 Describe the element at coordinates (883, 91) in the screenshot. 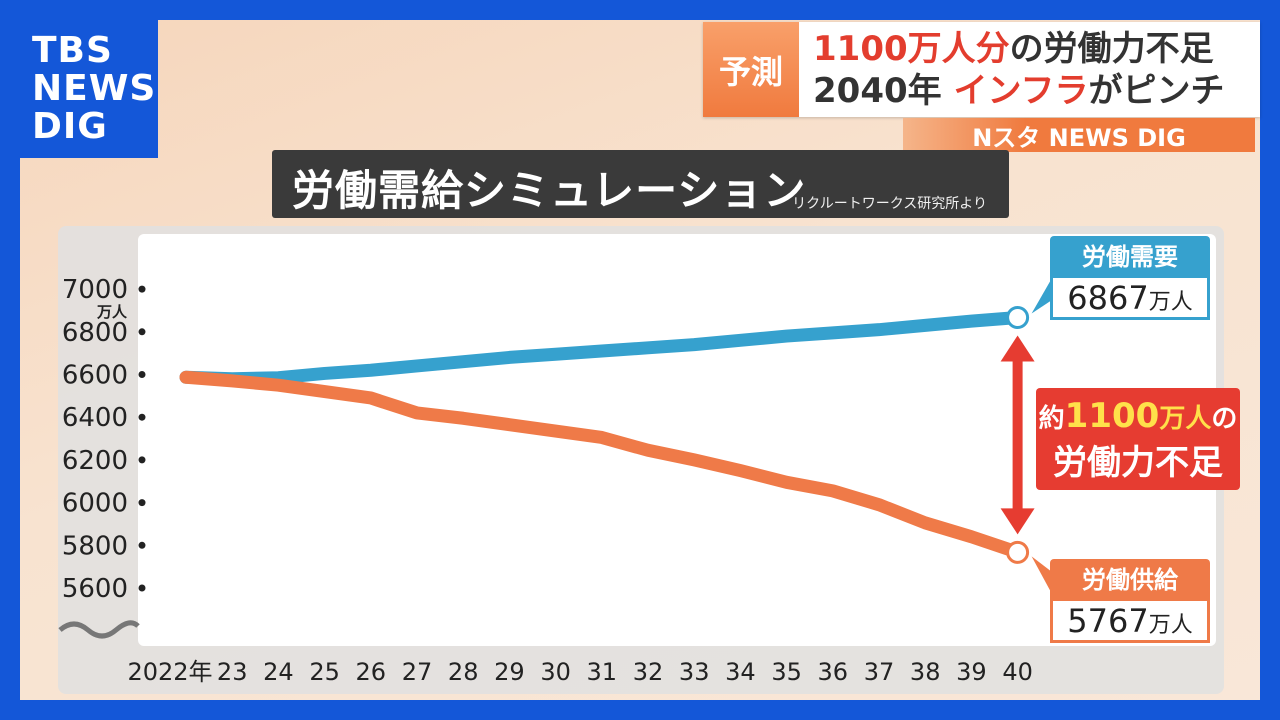

I see `headline-year: 2040年` at that location.